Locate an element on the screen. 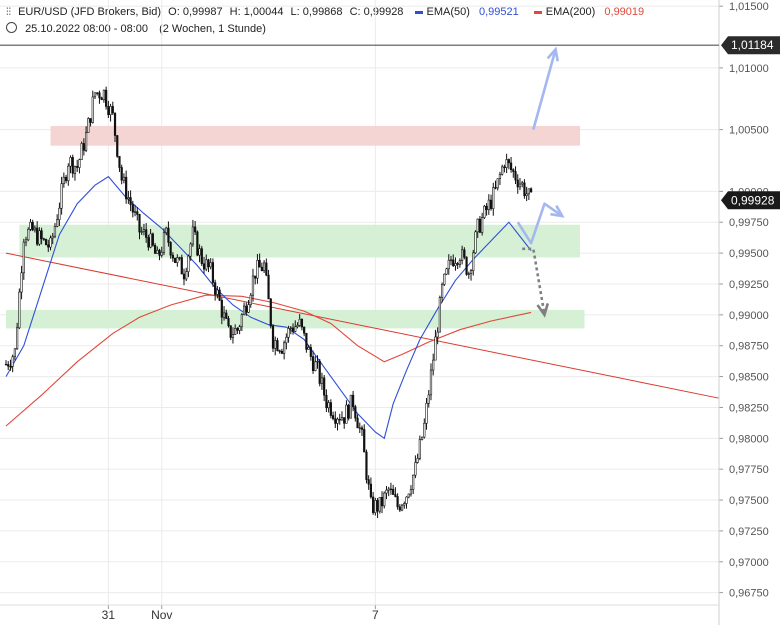 This screenshot has height=625, width=780. interval-label: (2 Wochen, 1 Stunde) is located at coordinates (212, 29).